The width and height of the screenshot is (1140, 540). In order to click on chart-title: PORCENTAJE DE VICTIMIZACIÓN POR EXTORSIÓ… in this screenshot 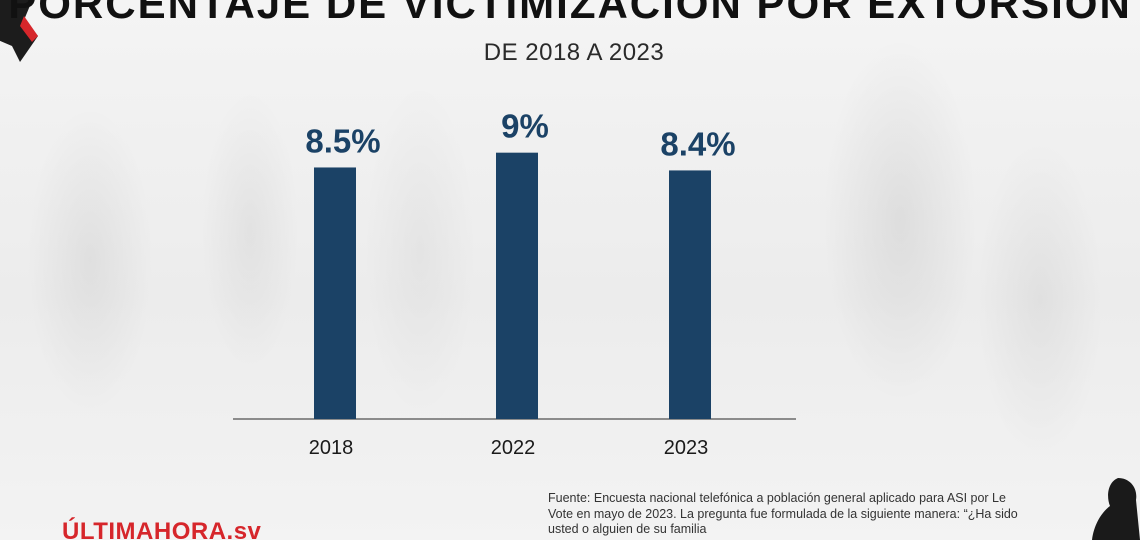, I will do `click(570, 13)`.